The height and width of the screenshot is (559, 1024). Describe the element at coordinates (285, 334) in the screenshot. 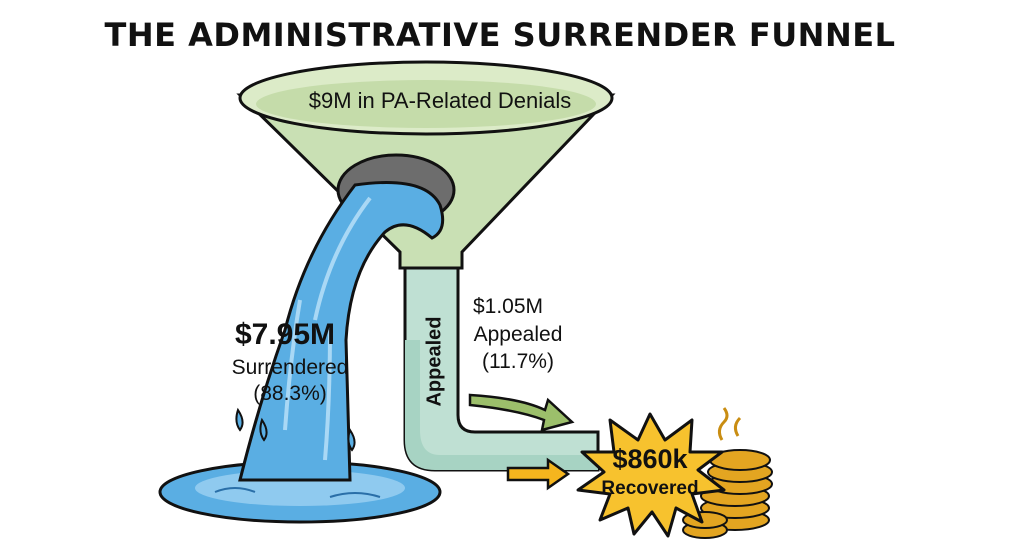

I see `surrendered-amount: $7.95M` at that location.